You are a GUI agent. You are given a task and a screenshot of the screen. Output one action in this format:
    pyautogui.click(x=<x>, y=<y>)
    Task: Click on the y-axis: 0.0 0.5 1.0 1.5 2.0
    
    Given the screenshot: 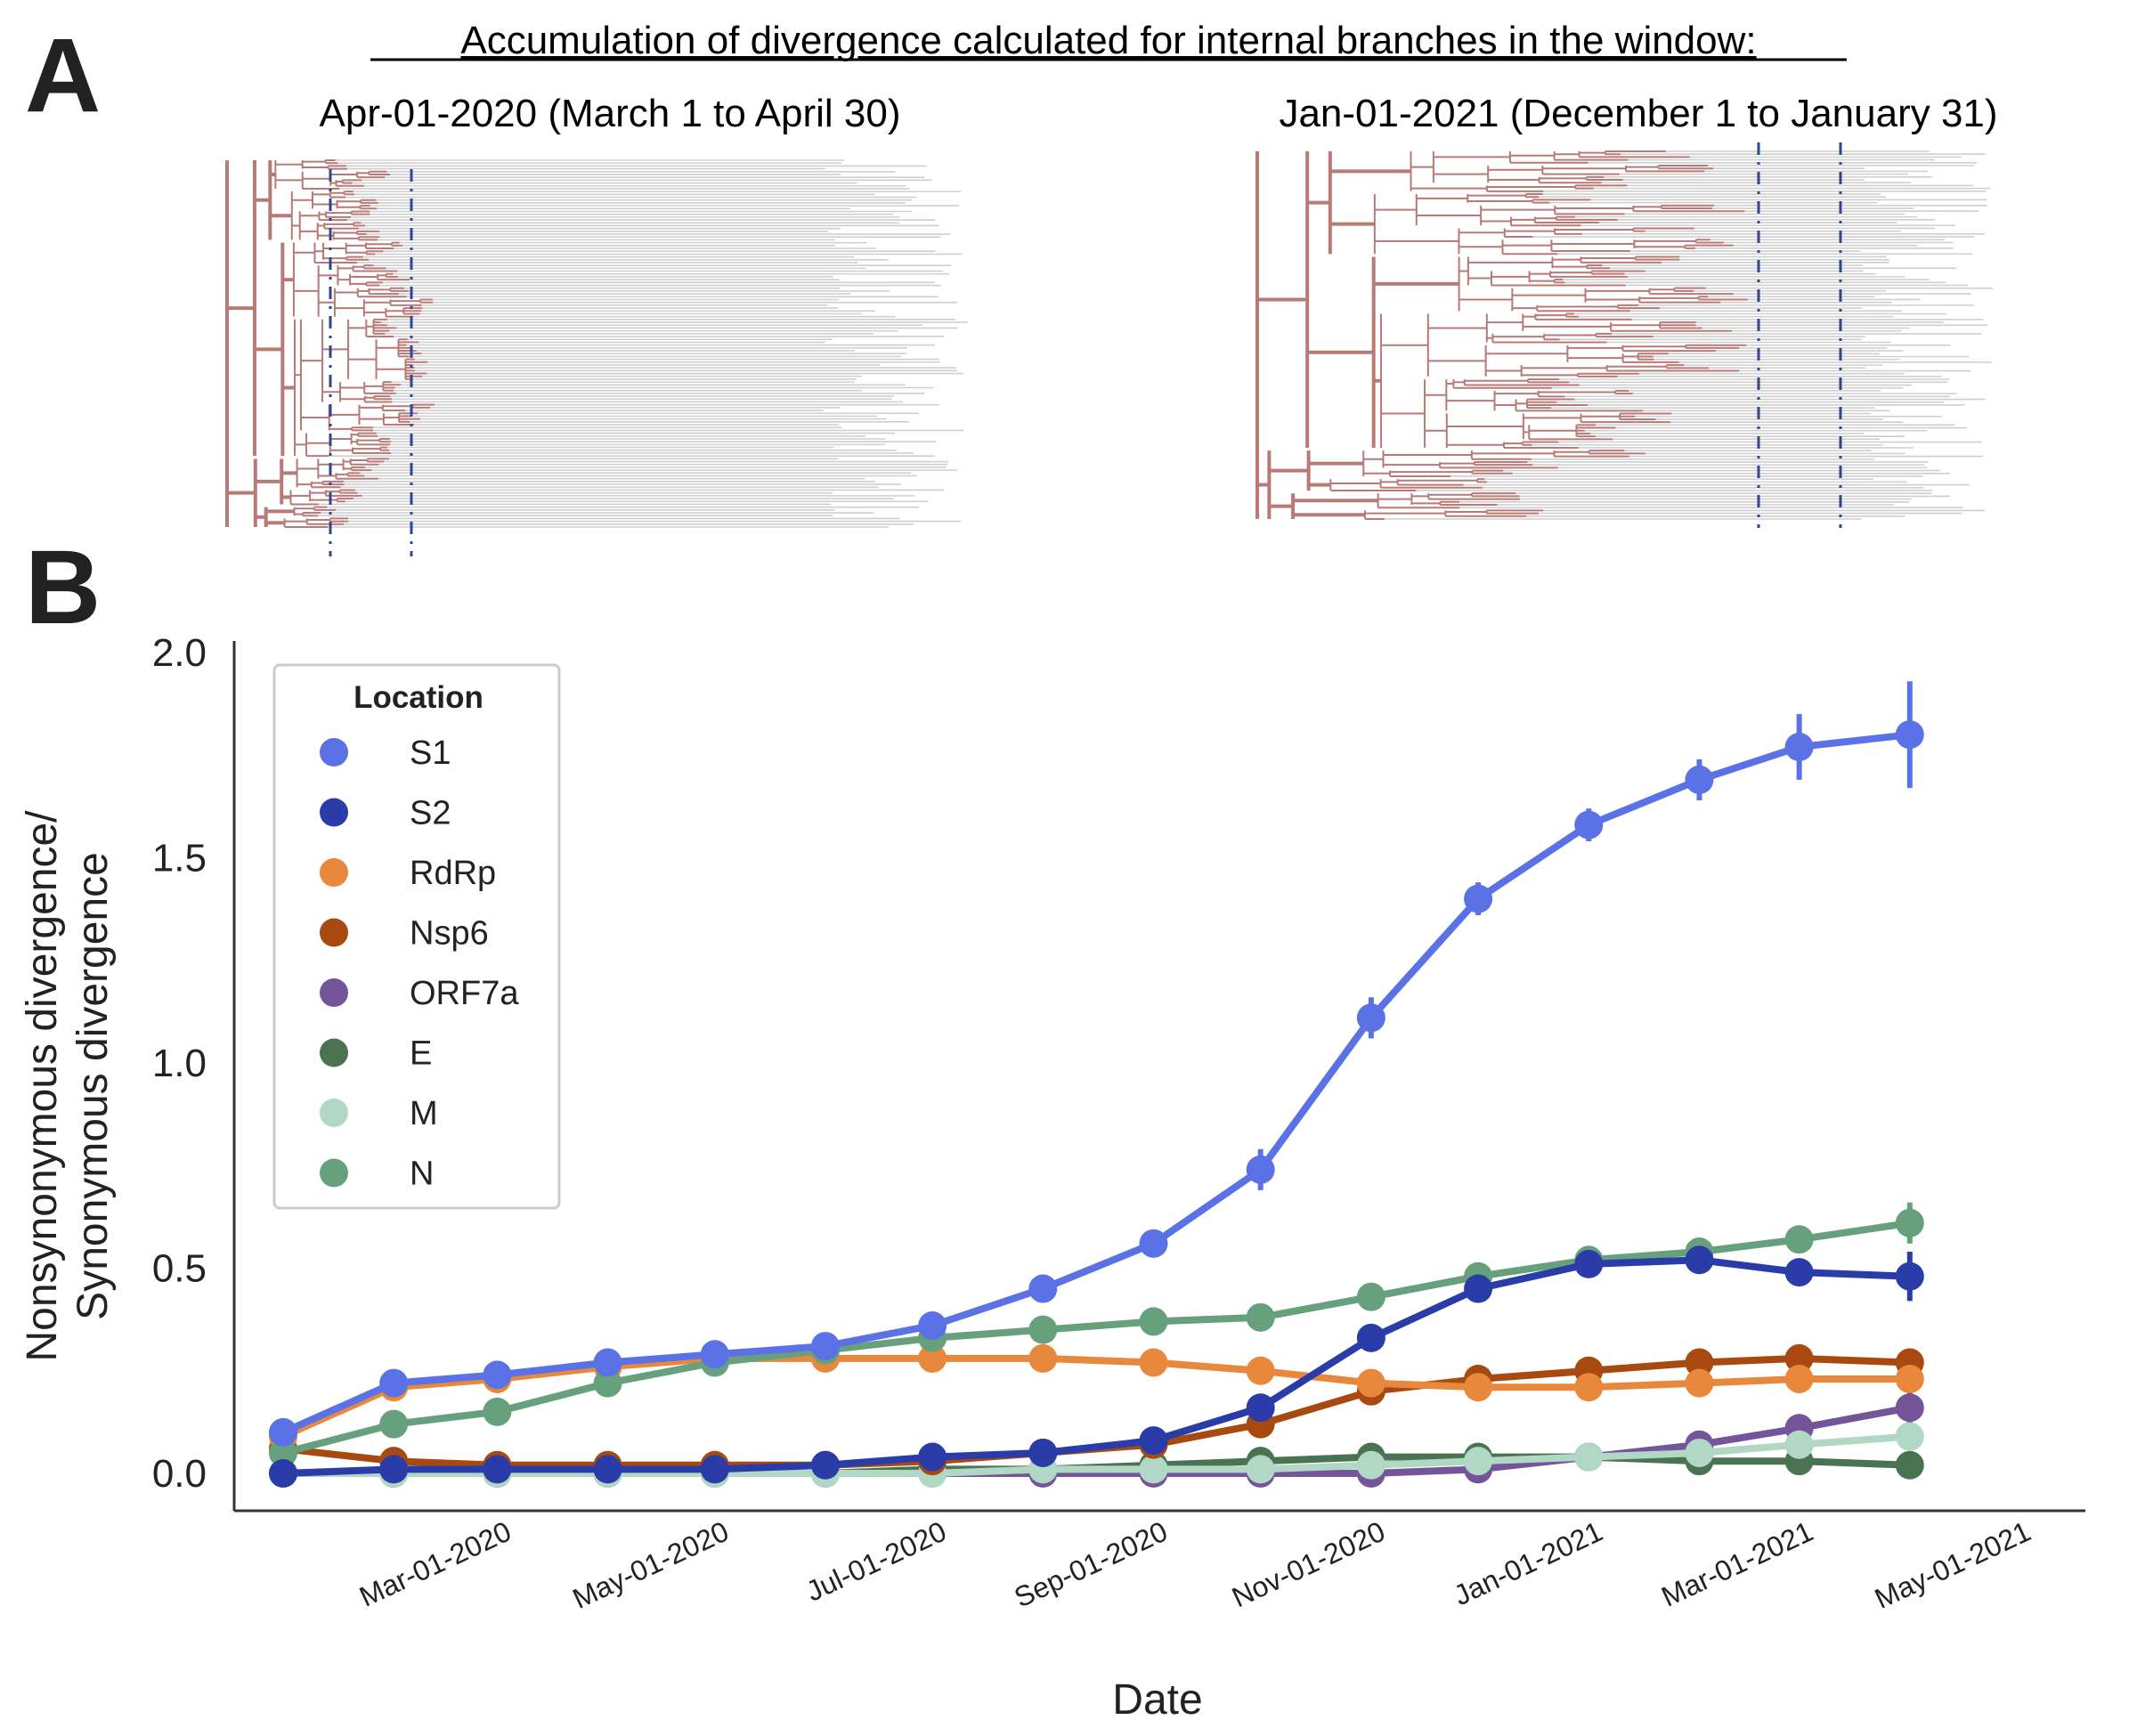 What is the action you would take?
    pyautogui.click(x=194, y=1071)
    